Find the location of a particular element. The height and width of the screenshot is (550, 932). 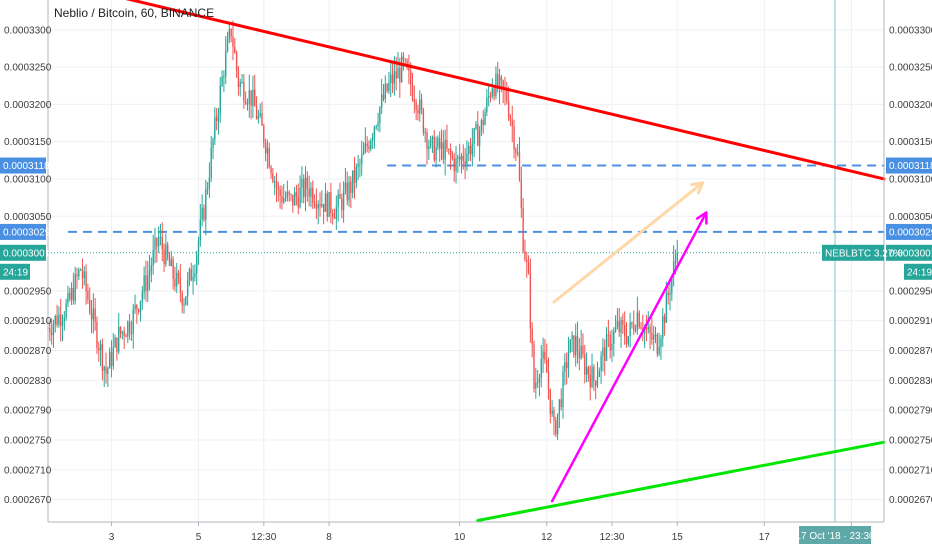

trendline-peach is located at coordinates (628, 242).